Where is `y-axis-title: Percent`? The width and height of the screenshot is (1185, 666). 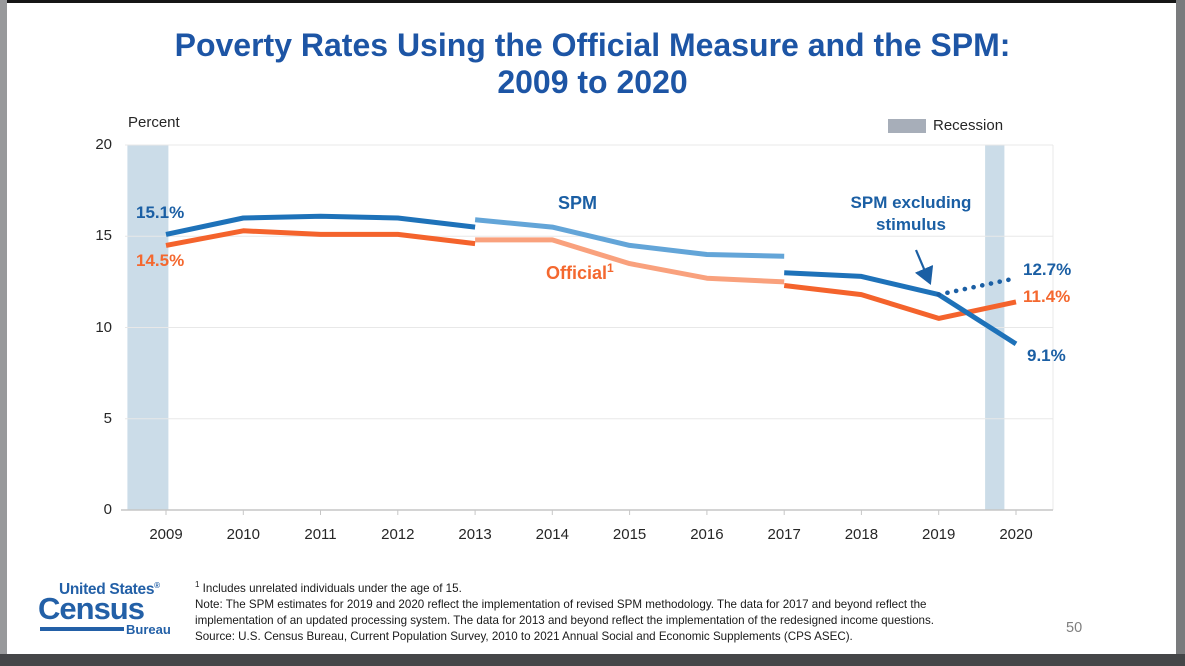
y-axis-title: Percent is located at coordinates (154, 122).